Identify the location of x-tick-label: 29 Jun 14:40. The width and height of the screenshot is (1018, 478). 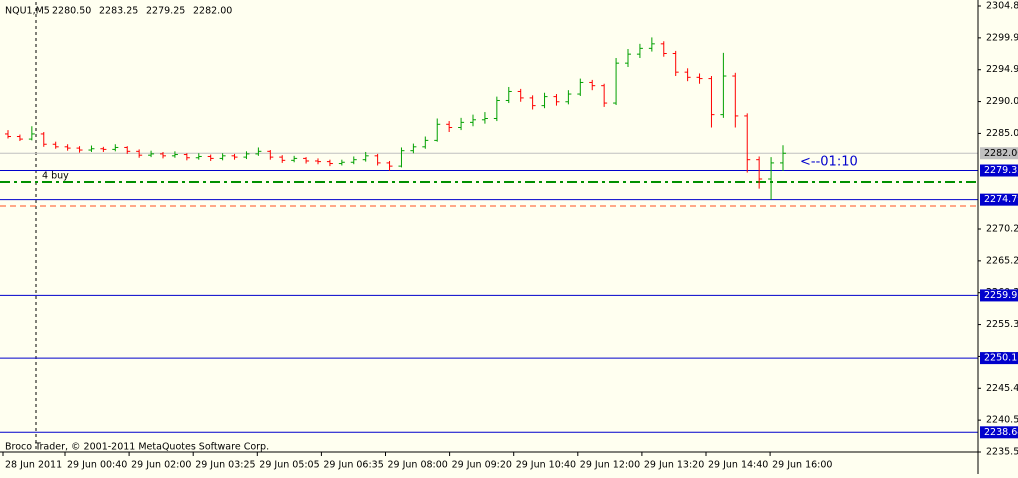
(738, 465).